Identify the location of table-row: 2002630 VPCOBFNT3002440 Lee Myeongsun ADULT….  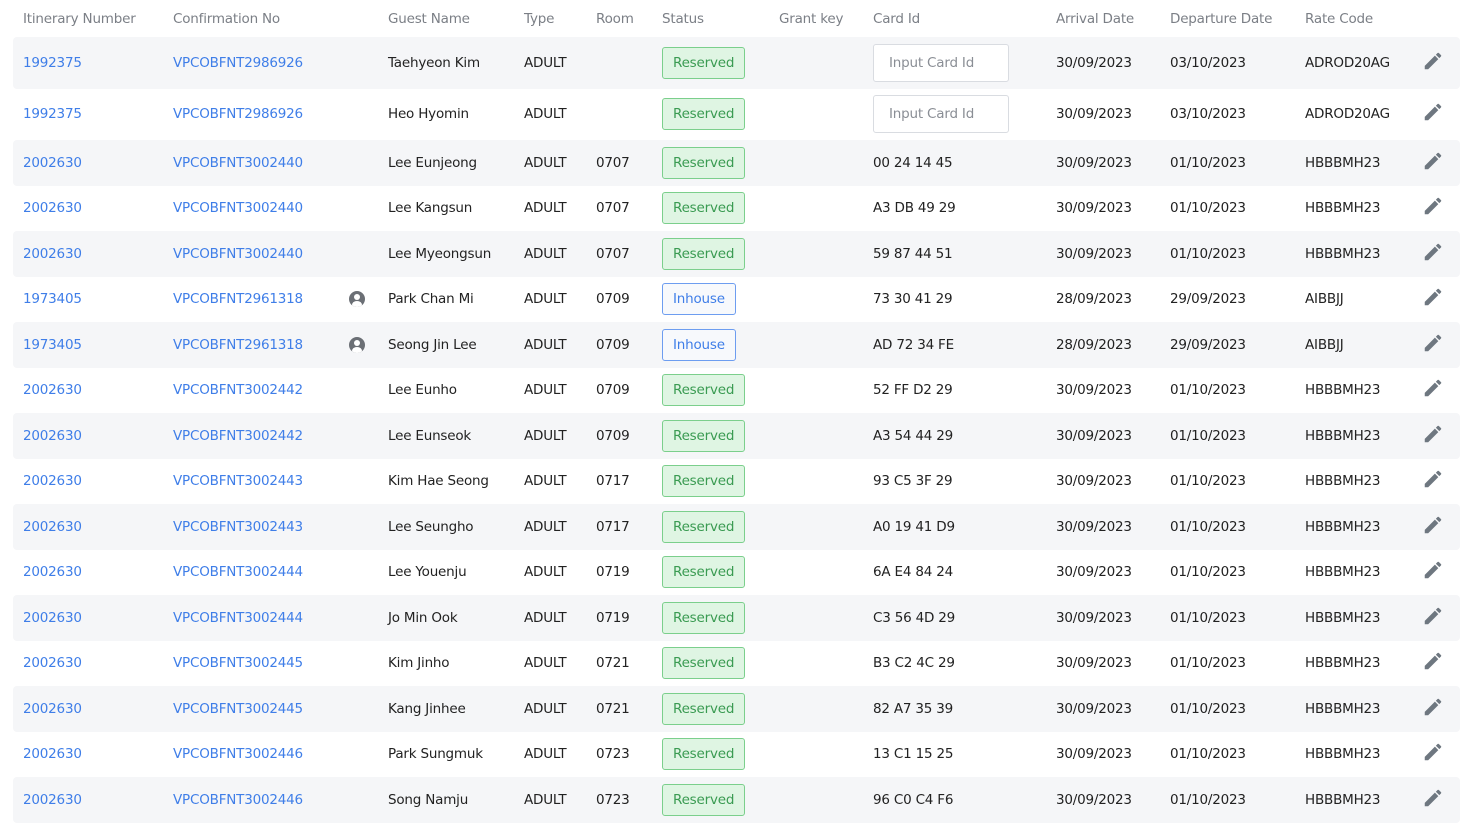
(736, 254).